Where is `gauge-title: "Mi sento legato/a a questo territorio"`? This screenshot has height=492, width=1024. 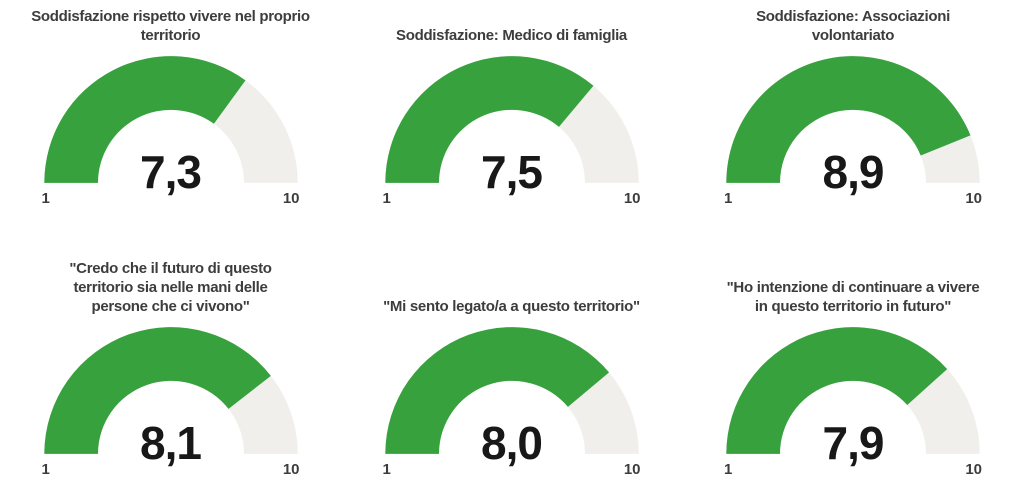 gauge-title: "Mi sento legato/a a questo territorio" is located at coordinates (511, 306).